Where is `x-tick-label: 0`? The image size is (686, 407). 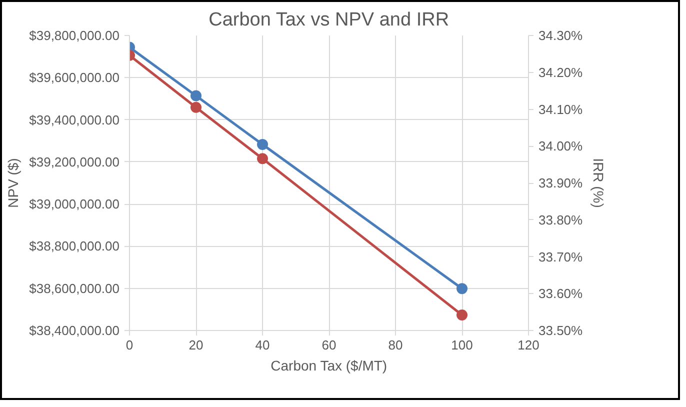 x-tick-label: 0 is located at coordinates (130, 345).